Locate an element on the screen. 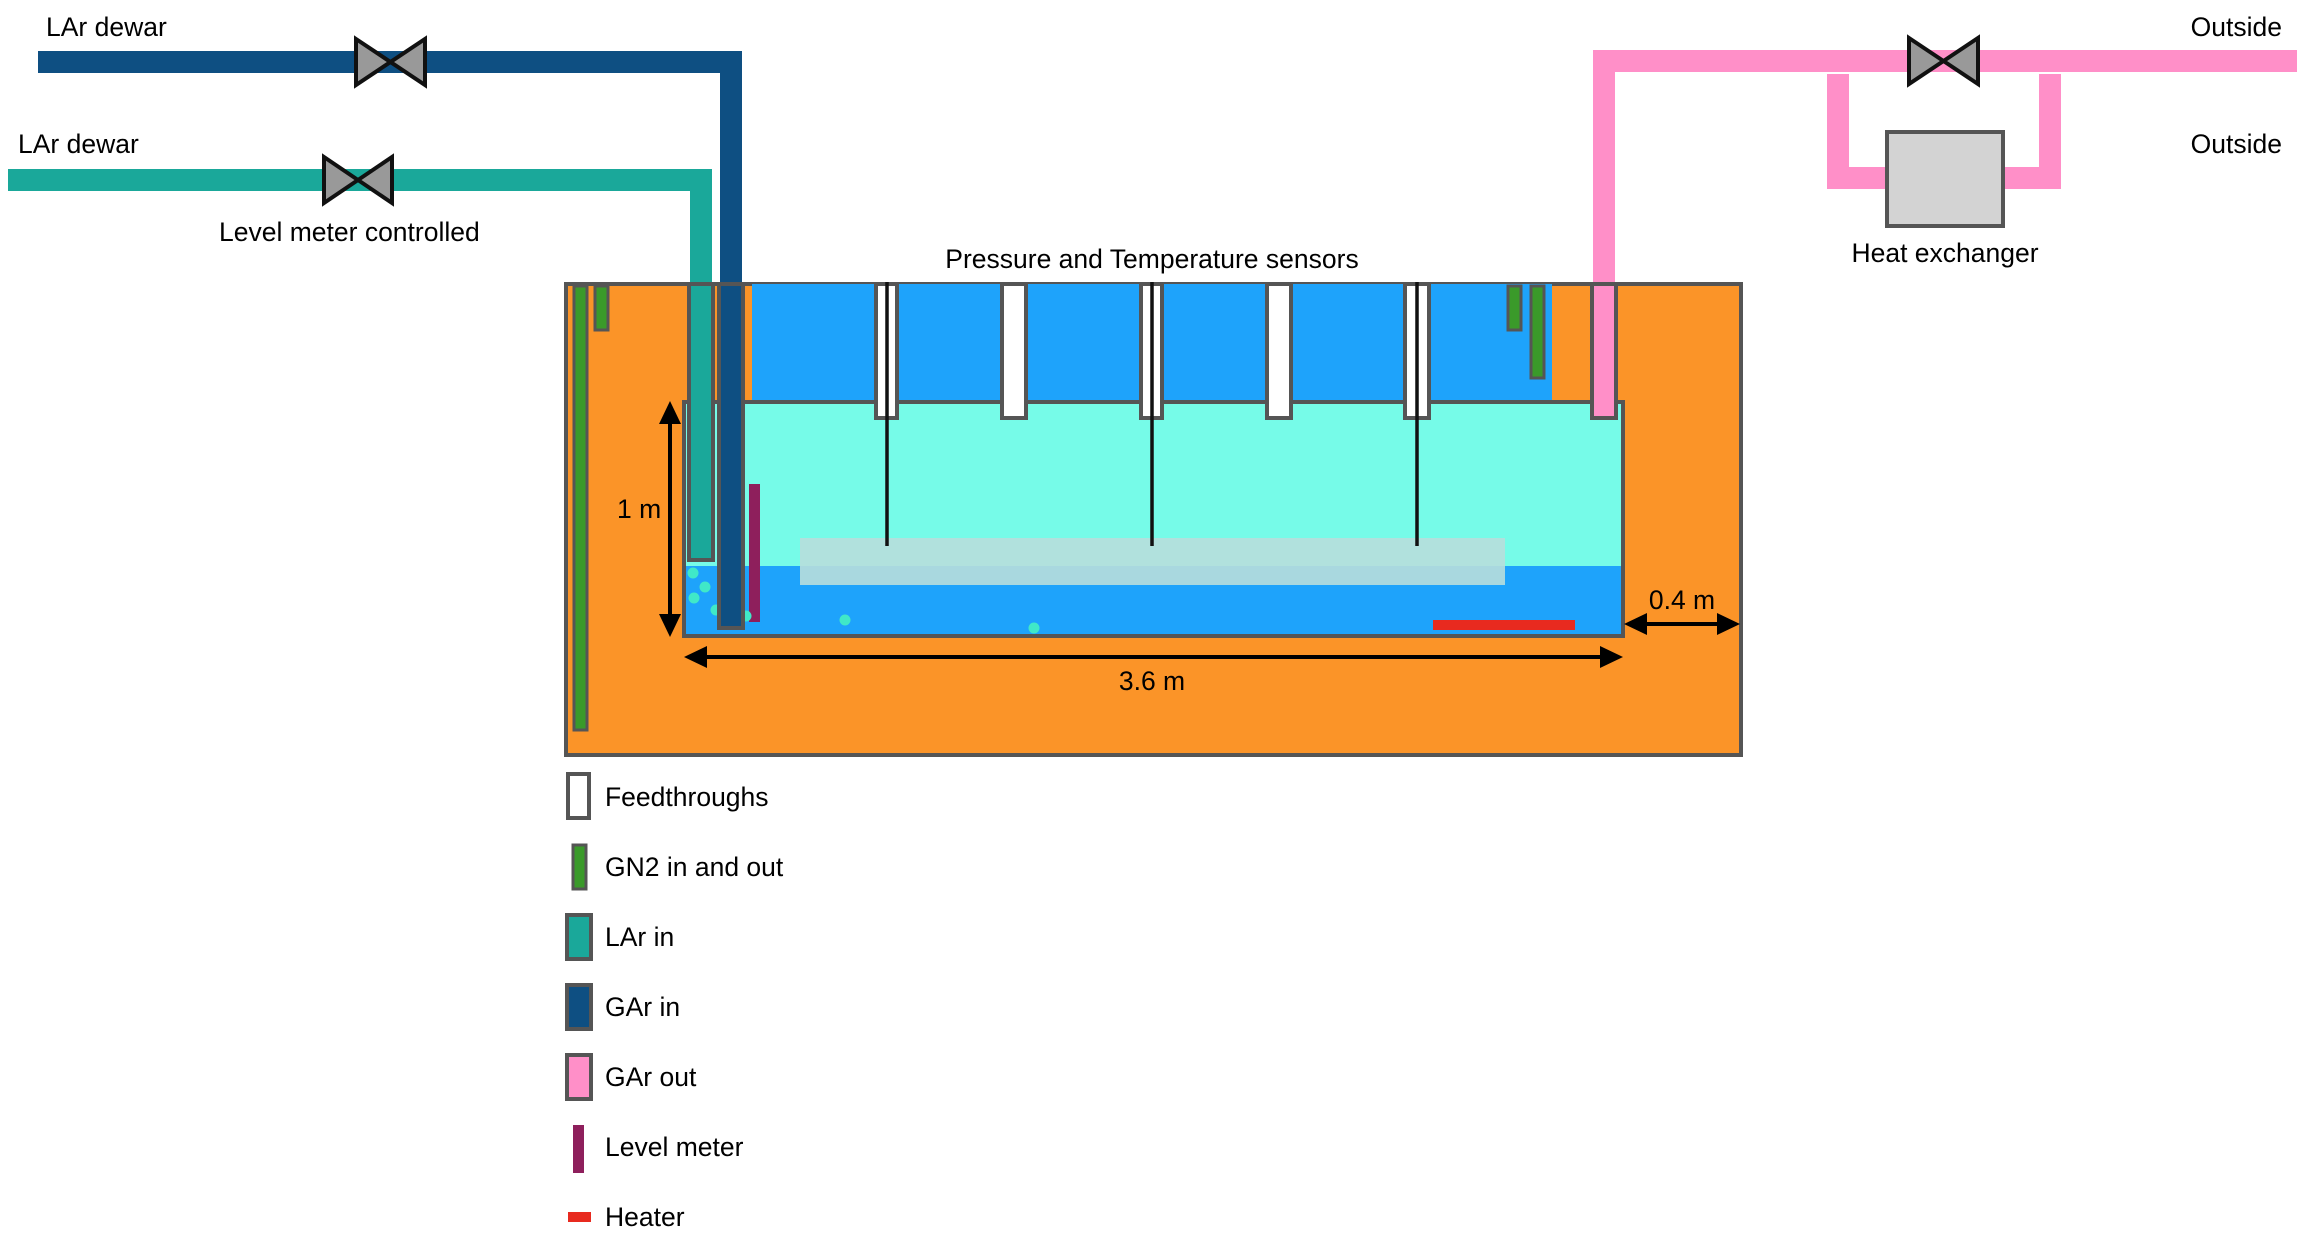 The width and height of the screenshot is (2300, 1240). lar-in-line is located at coordinates (361, 365).